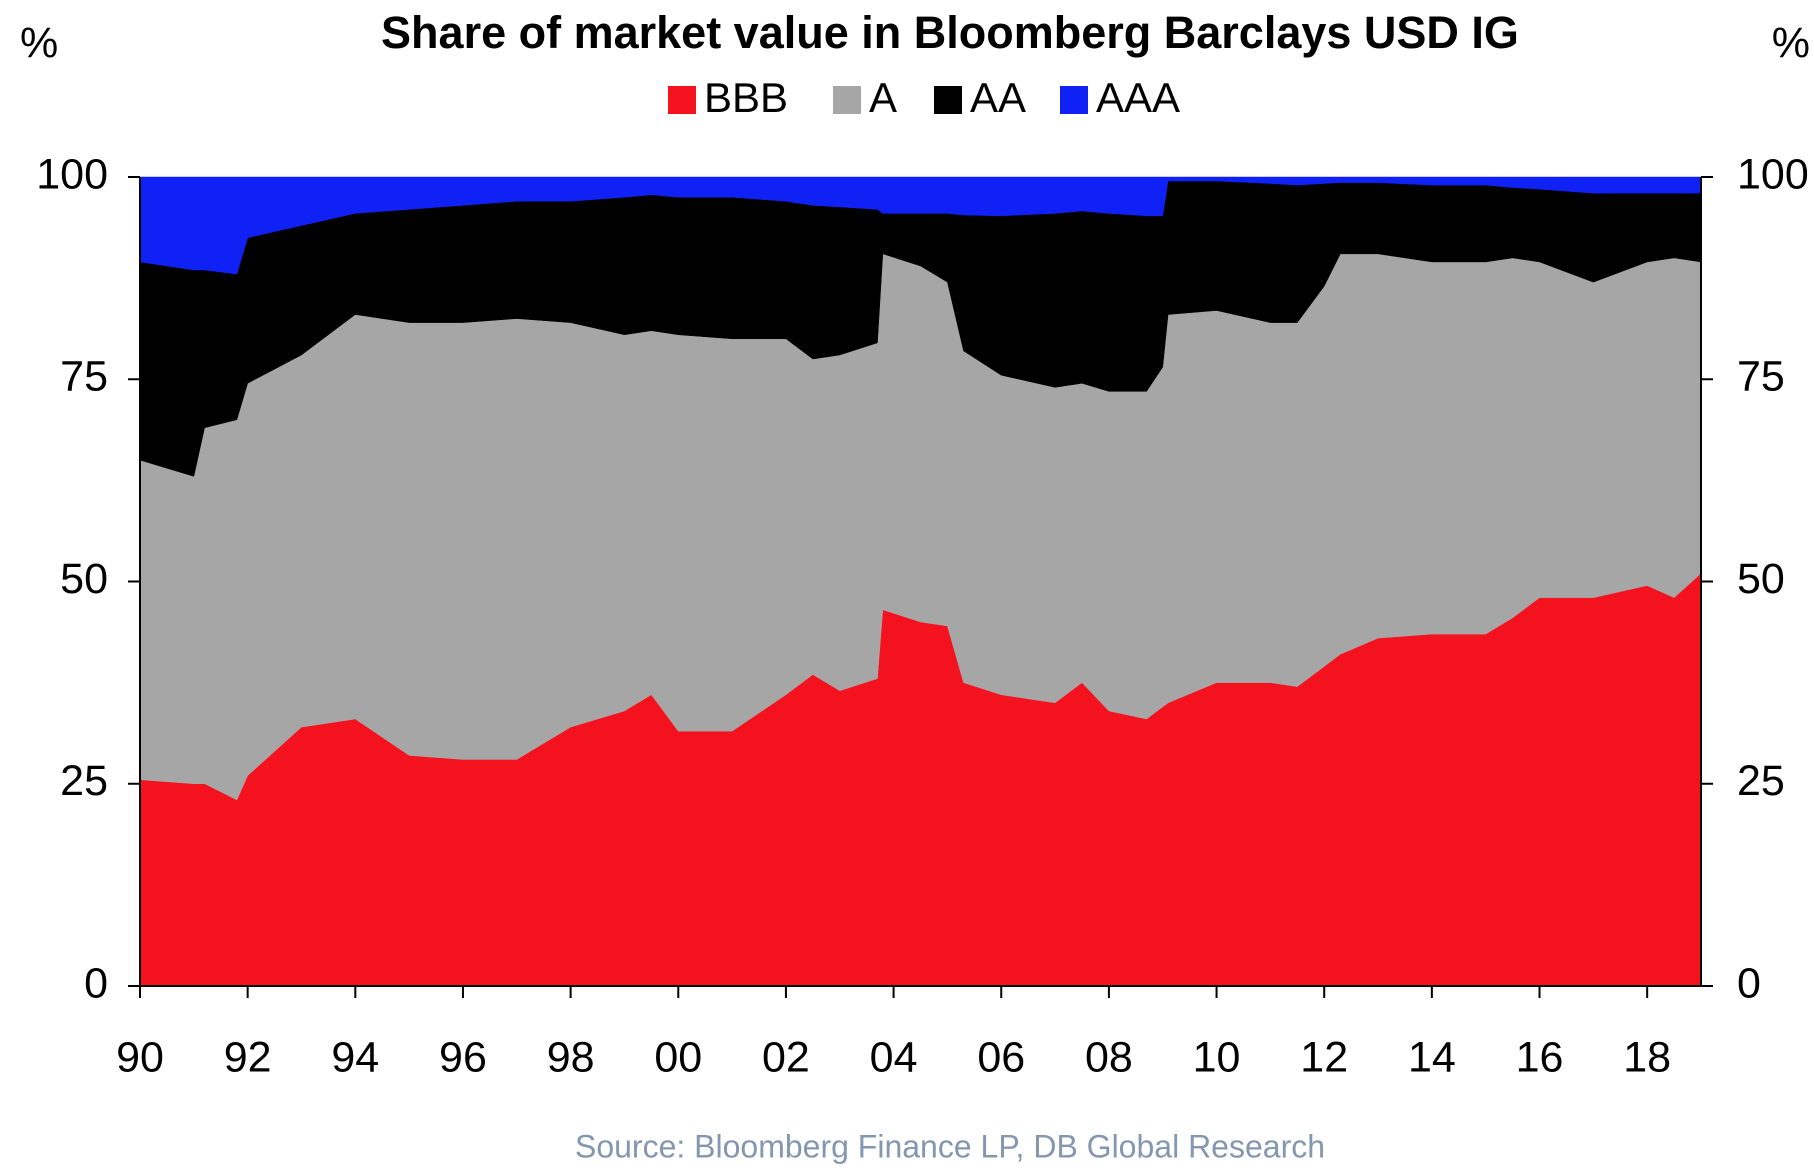  I want to click on x-tick-label: 96, so click(463, 1057).